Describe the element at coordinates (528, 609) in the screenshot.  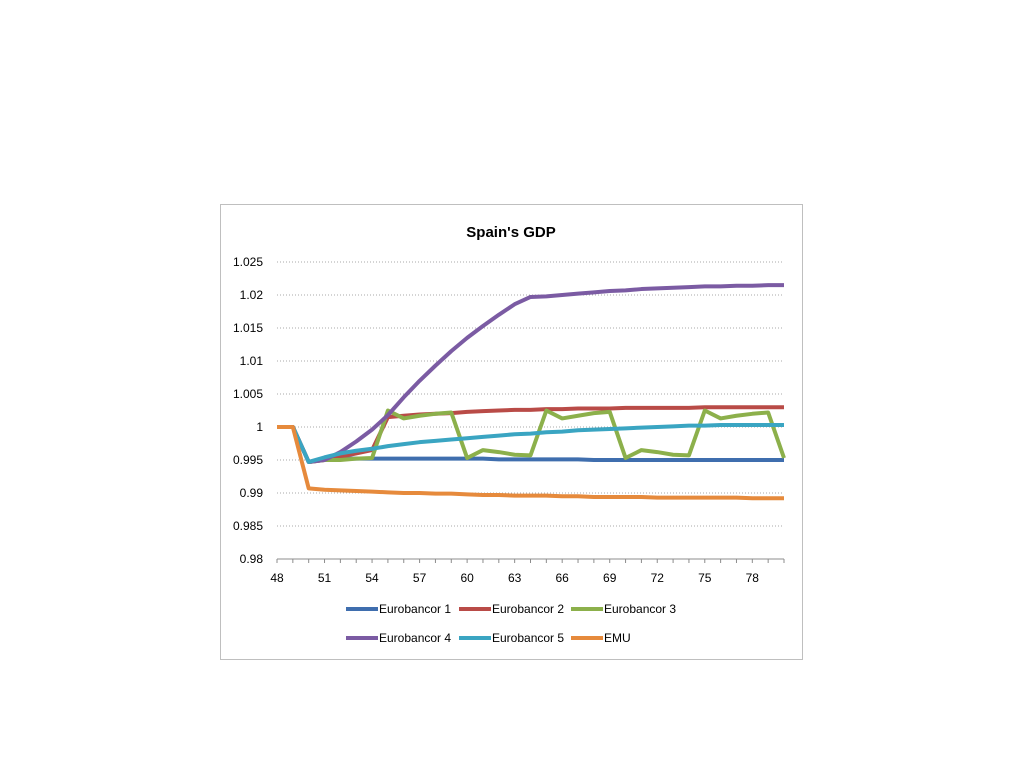
I see `legend-label-eurobancor-2: Eurobancor 2` at that location.